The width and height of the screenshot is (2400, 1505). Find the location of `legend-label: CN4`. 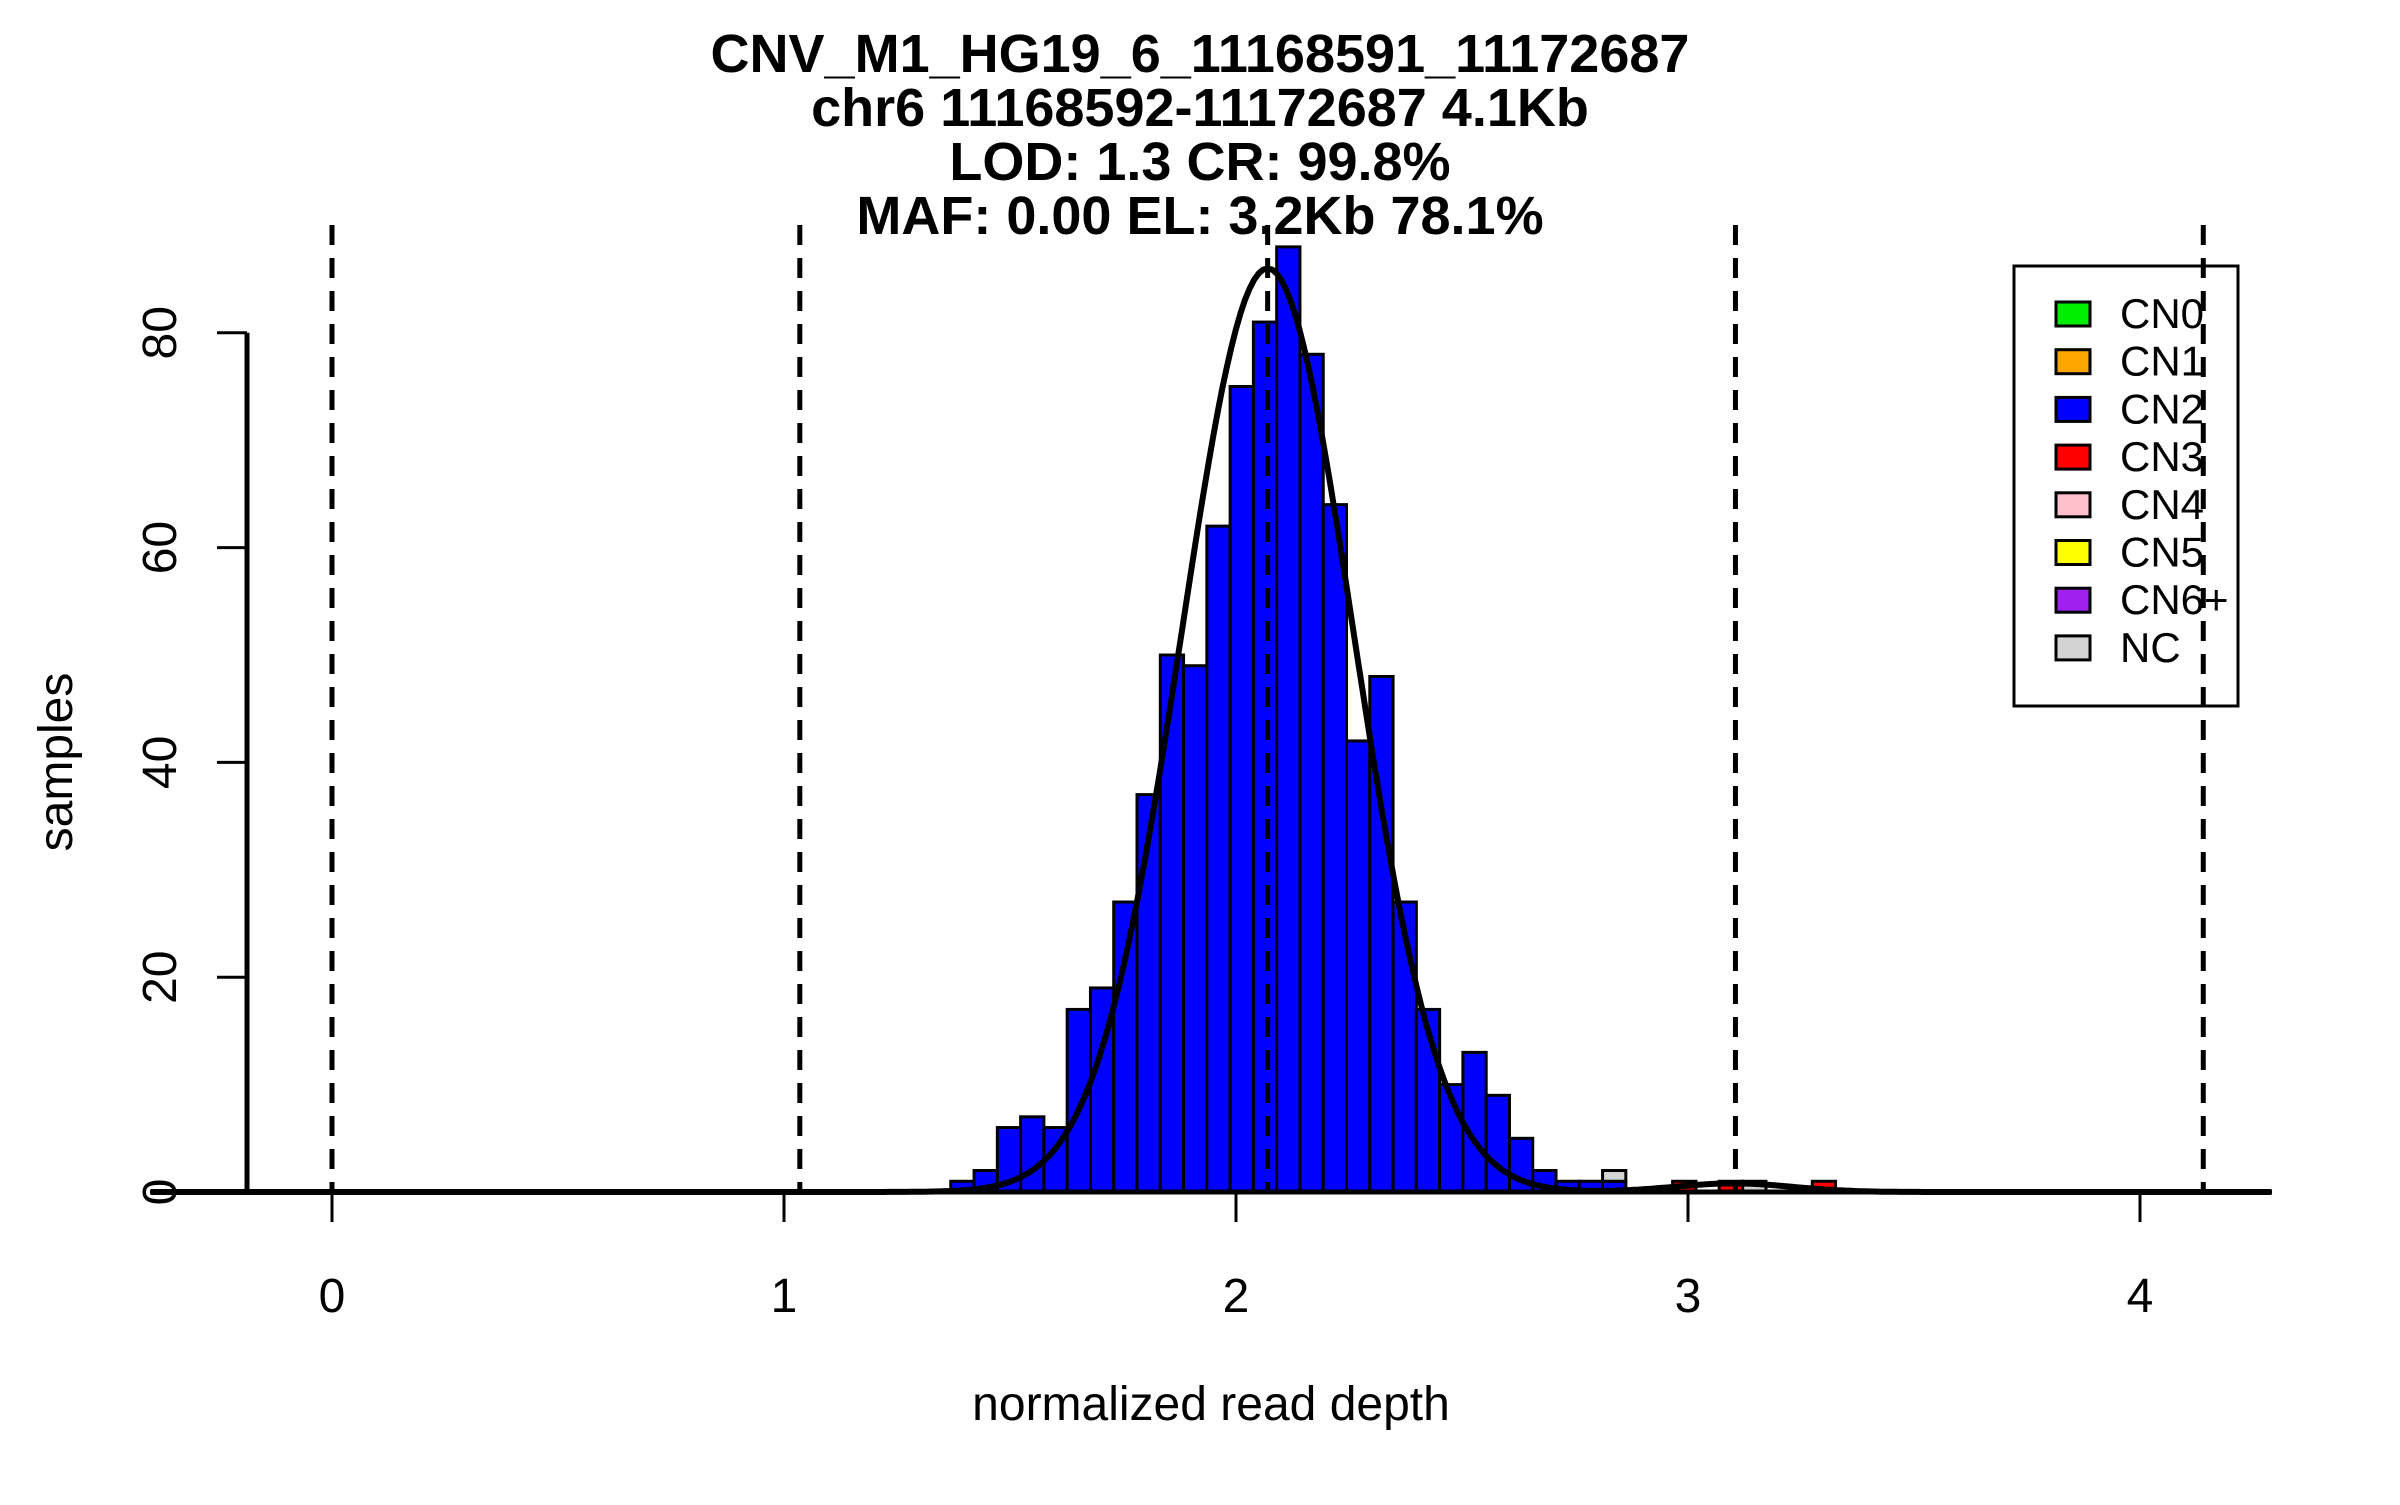

legend-label: CN4 is located at coordinates (2162, 504).